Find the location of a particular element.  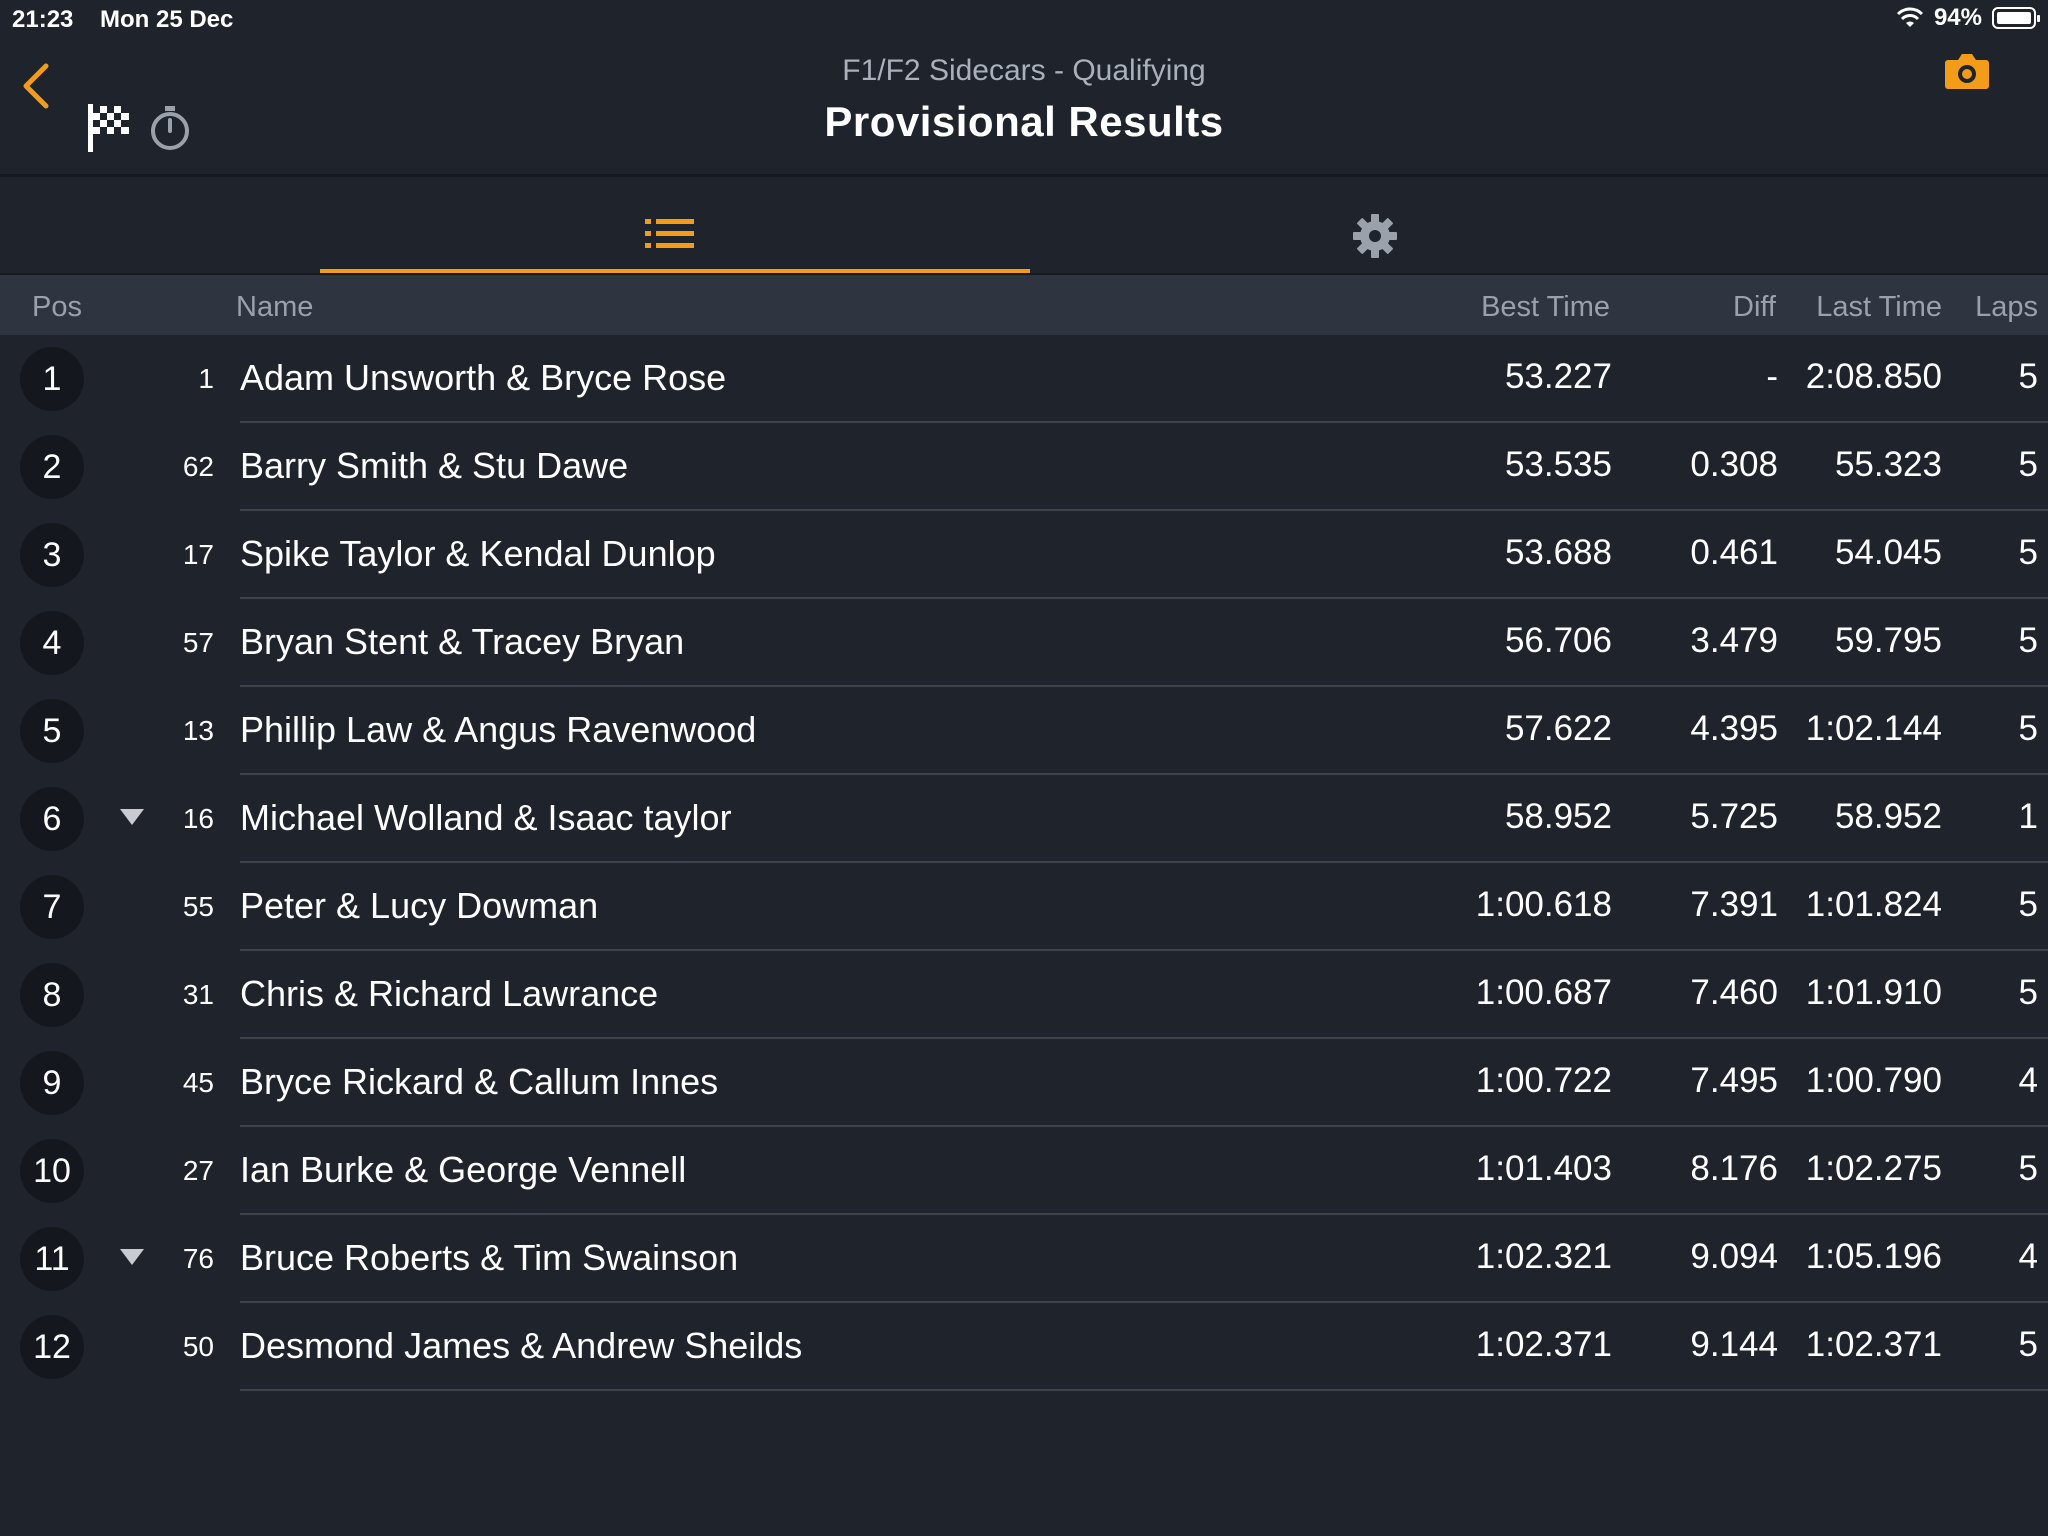

tab-results-list is located at coordinates (675, 225).